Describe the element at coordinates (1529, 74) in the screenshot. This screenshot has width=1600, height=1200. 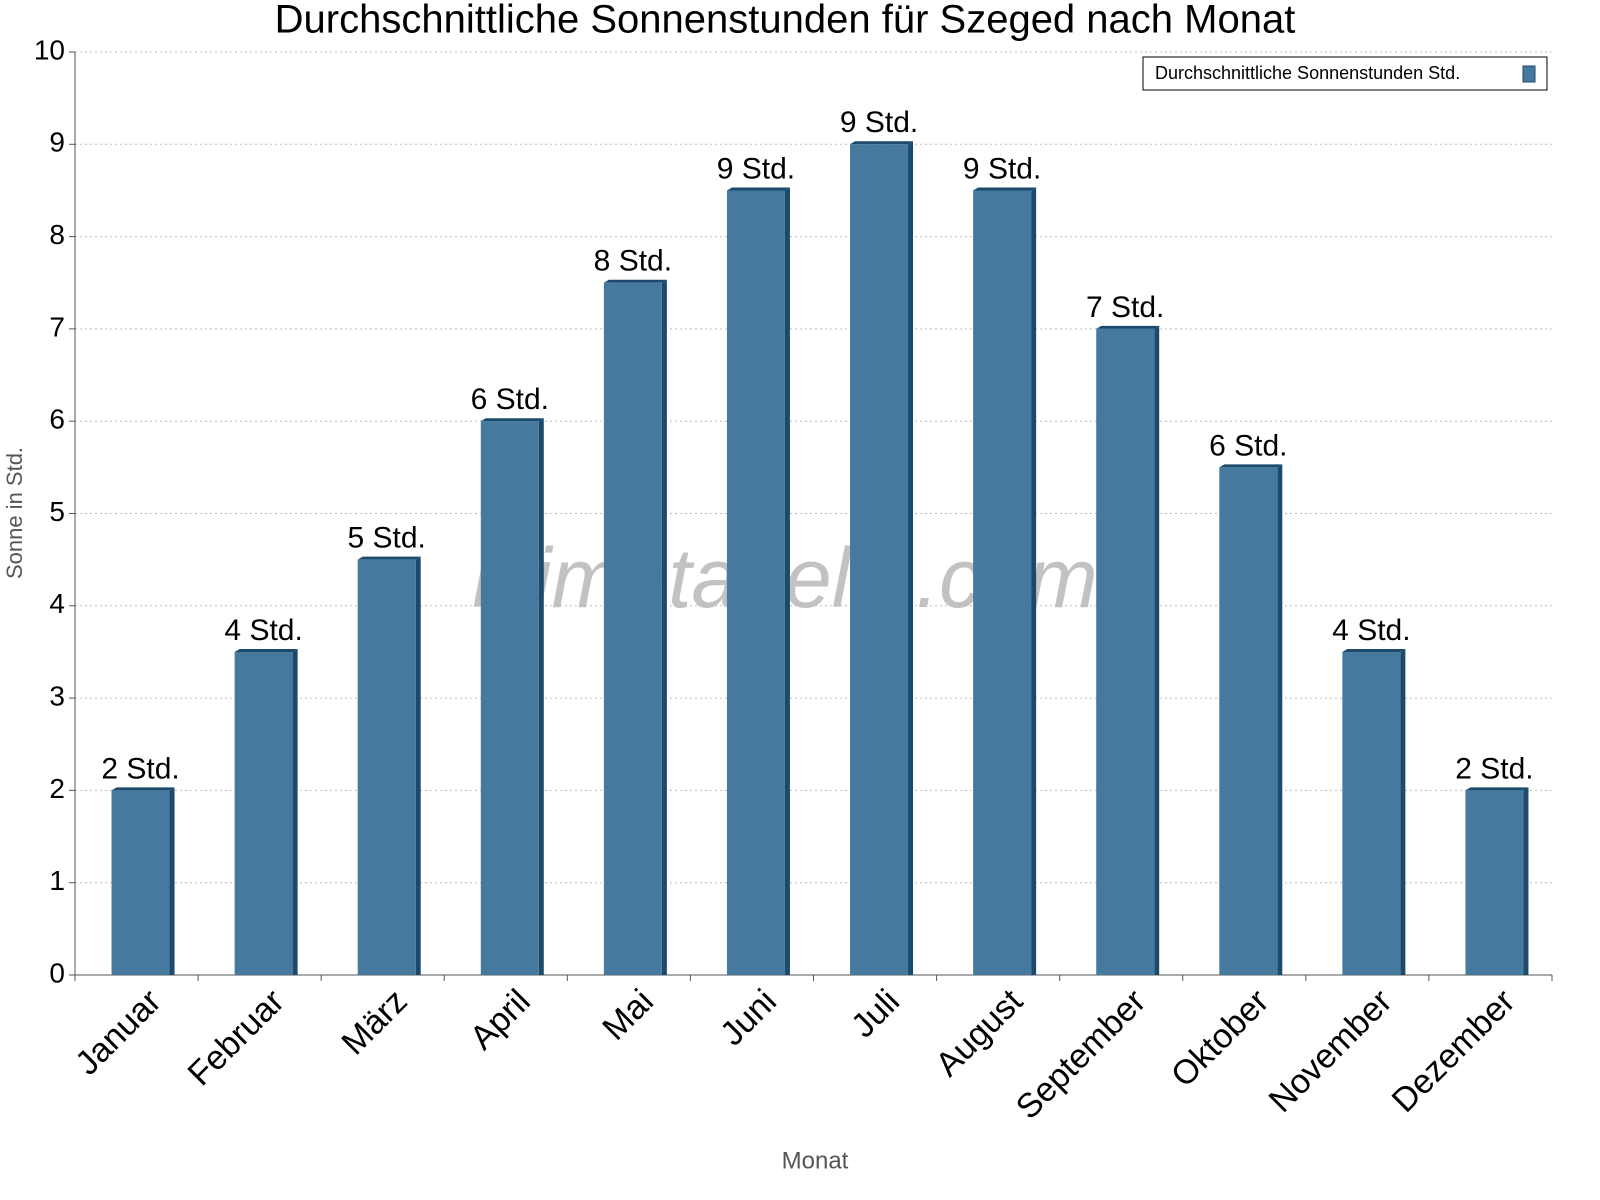
I see `legend-swatch` at that location.